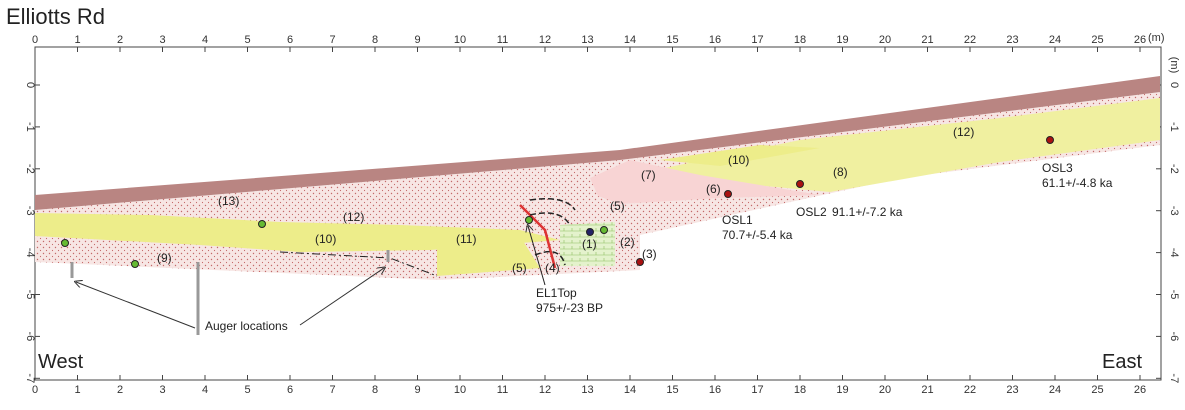 This screenshot has width=1185, height=410. Describe the element at coordinates (353, 217) in the screenshot. I see `layer-label: (12)` at that location.